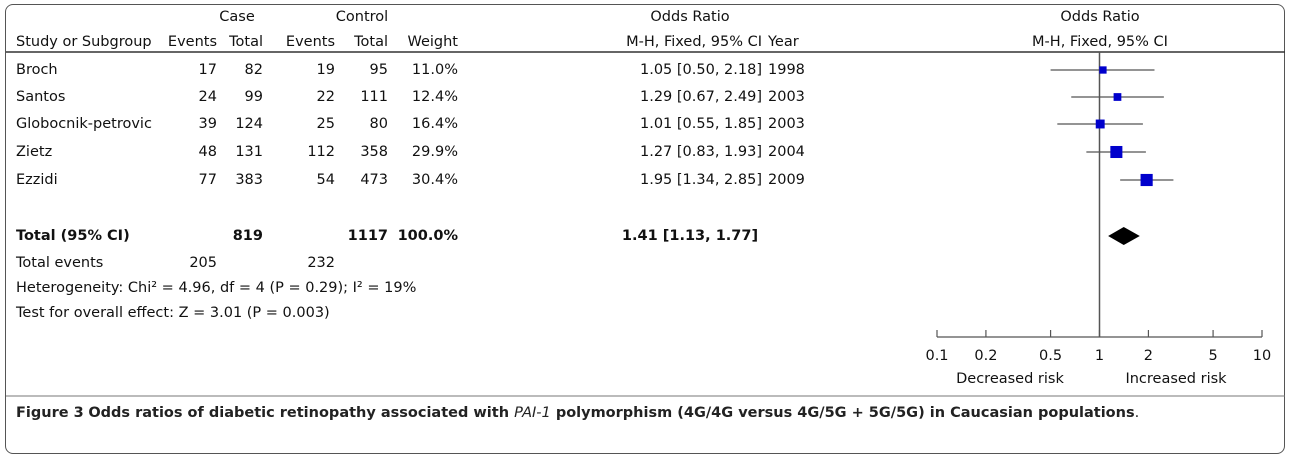  What do you see at coordinates (435, 97) in the screenshot?
I see `weight: 12.4%` at bounding box center [435, 97].